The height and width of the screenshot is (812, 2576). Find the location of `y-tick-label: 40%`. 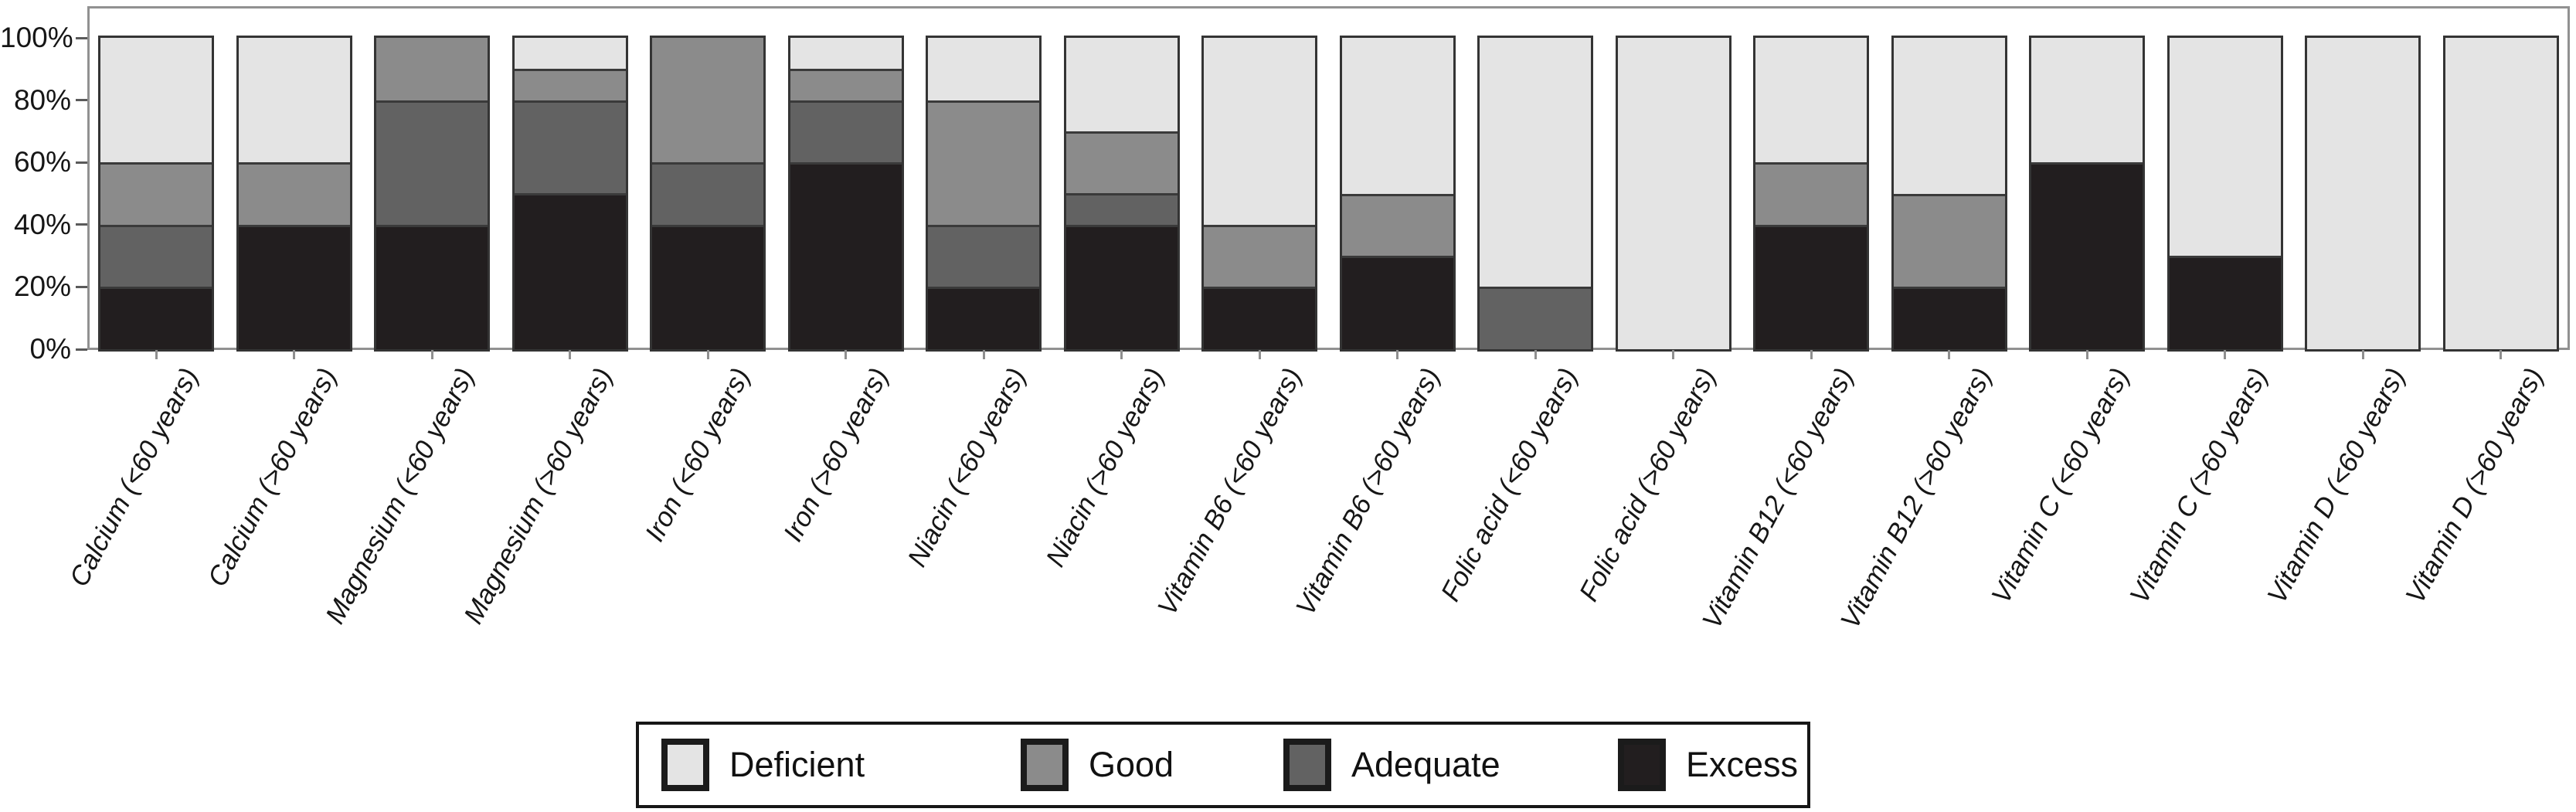

y-tick-label: 40% is located at coordinates (42, 224).